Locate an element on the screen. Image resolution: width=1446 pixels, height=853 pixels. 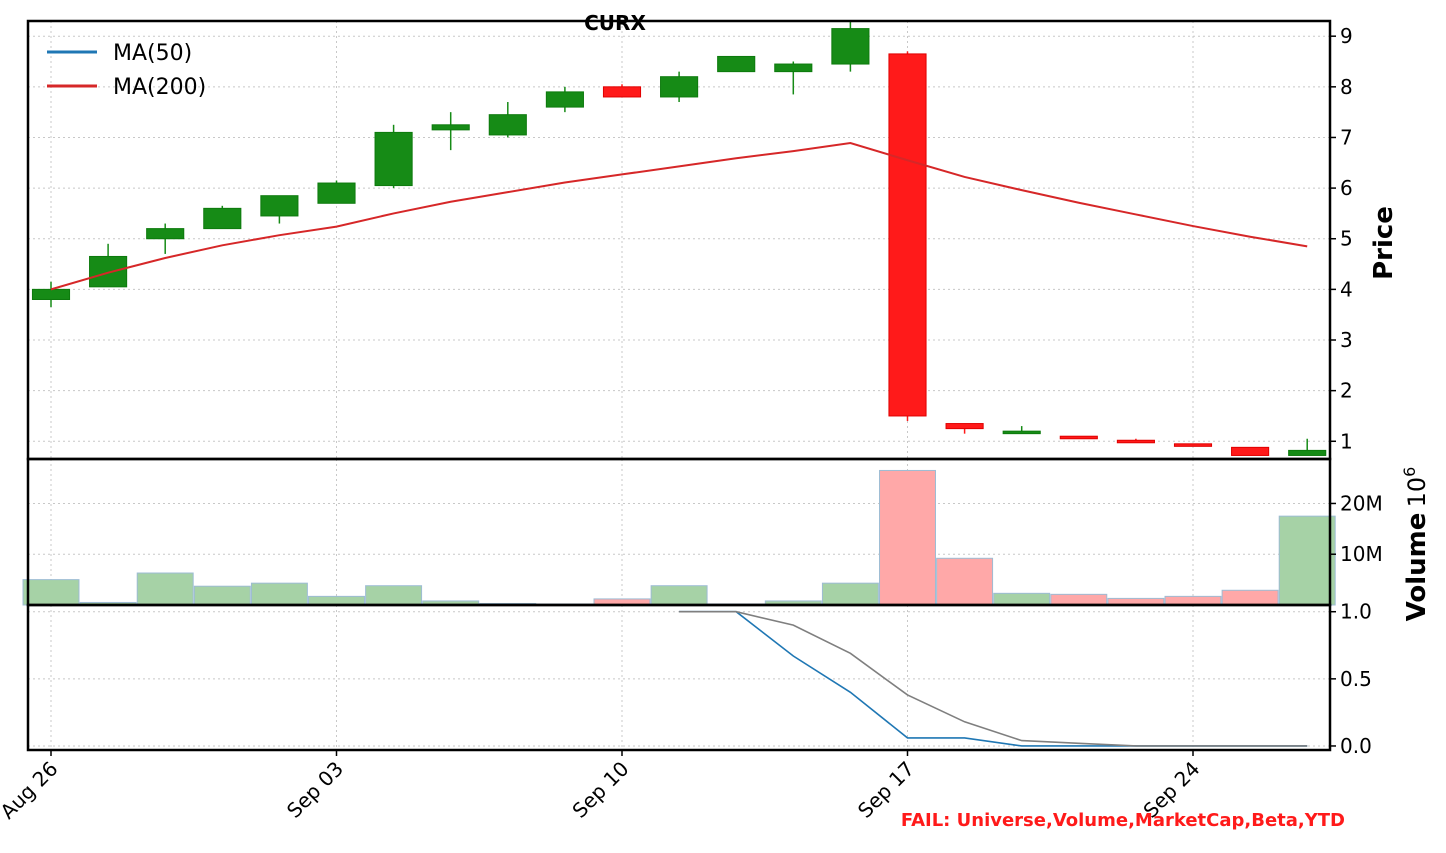
indicator-line is located at coordinates (993, 678).